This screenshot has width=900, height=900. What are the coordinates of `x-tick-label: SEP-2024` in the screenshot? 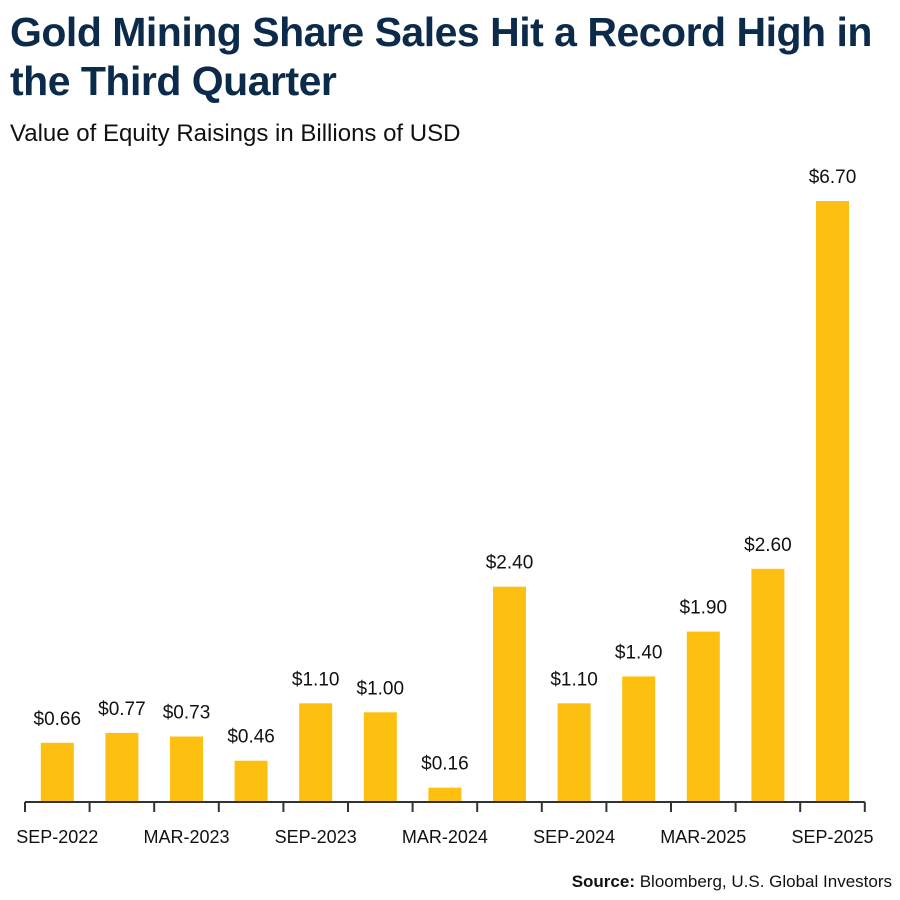 It's located at (574, 837).